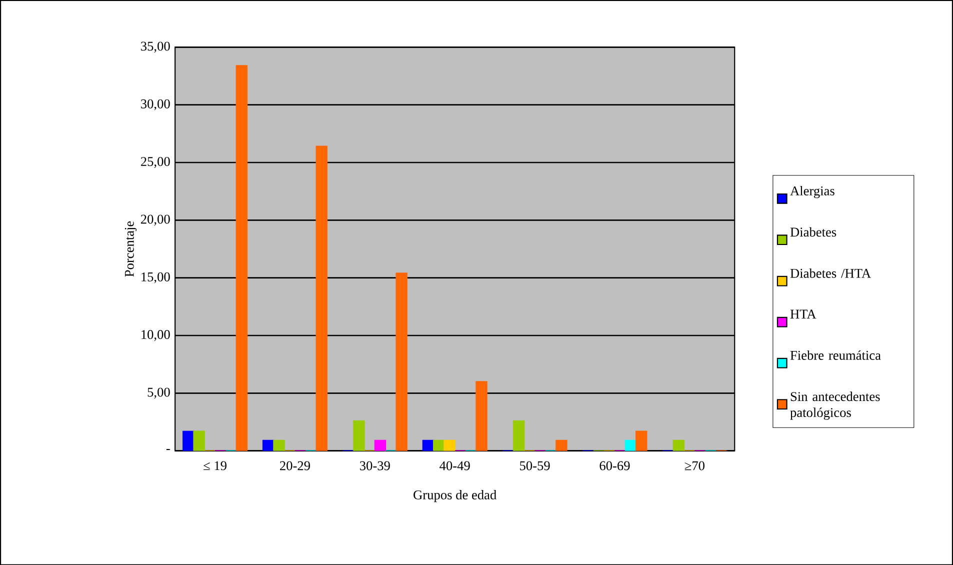  What do you see at coordinates (803, 314) in the screenshot?
I see `legend-label: HTA` at bounding box center [803, 314].